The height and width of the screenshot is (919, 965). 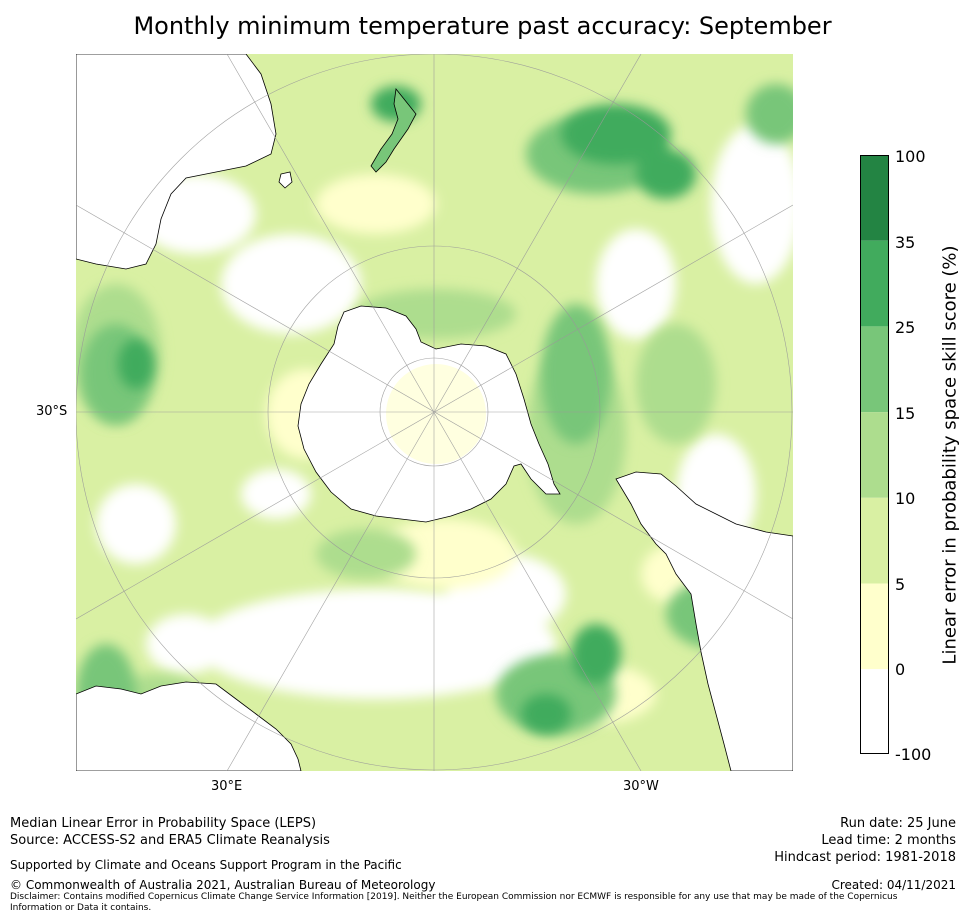 What do you see at coordinates (888, 840) in the screenshot?
I see `footer-lead-time: Lead time: 2 months` at bounding box center [888, 840].